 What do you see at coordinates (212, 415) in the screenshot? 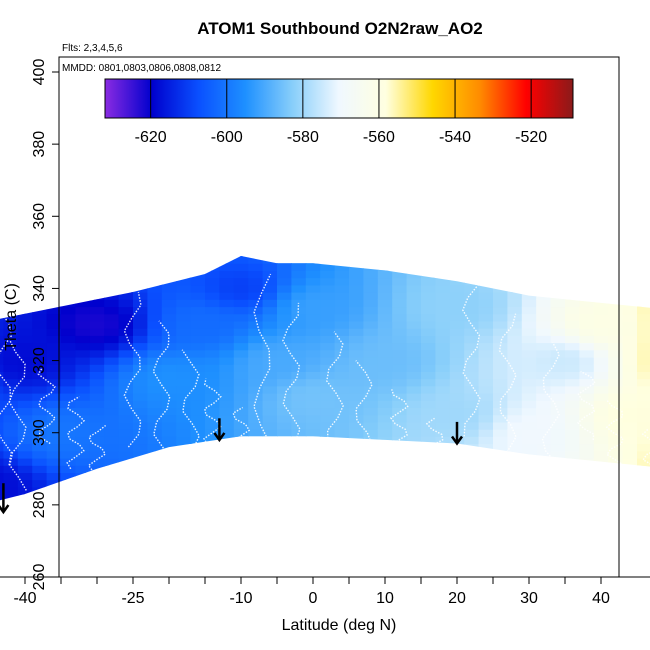
I see `flight-trace` at bounding box center [212, 415].